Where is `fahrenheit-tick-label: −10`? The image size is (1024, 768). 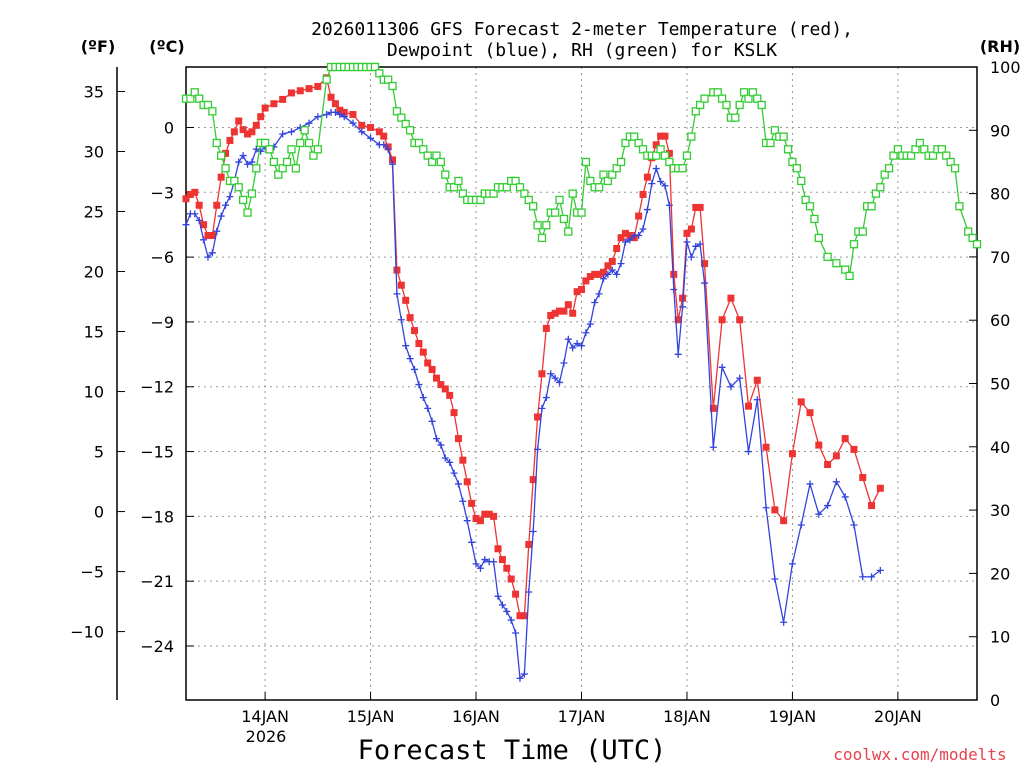 fahrenheit-tick-label: −10 is located at coordinates (87, 632).